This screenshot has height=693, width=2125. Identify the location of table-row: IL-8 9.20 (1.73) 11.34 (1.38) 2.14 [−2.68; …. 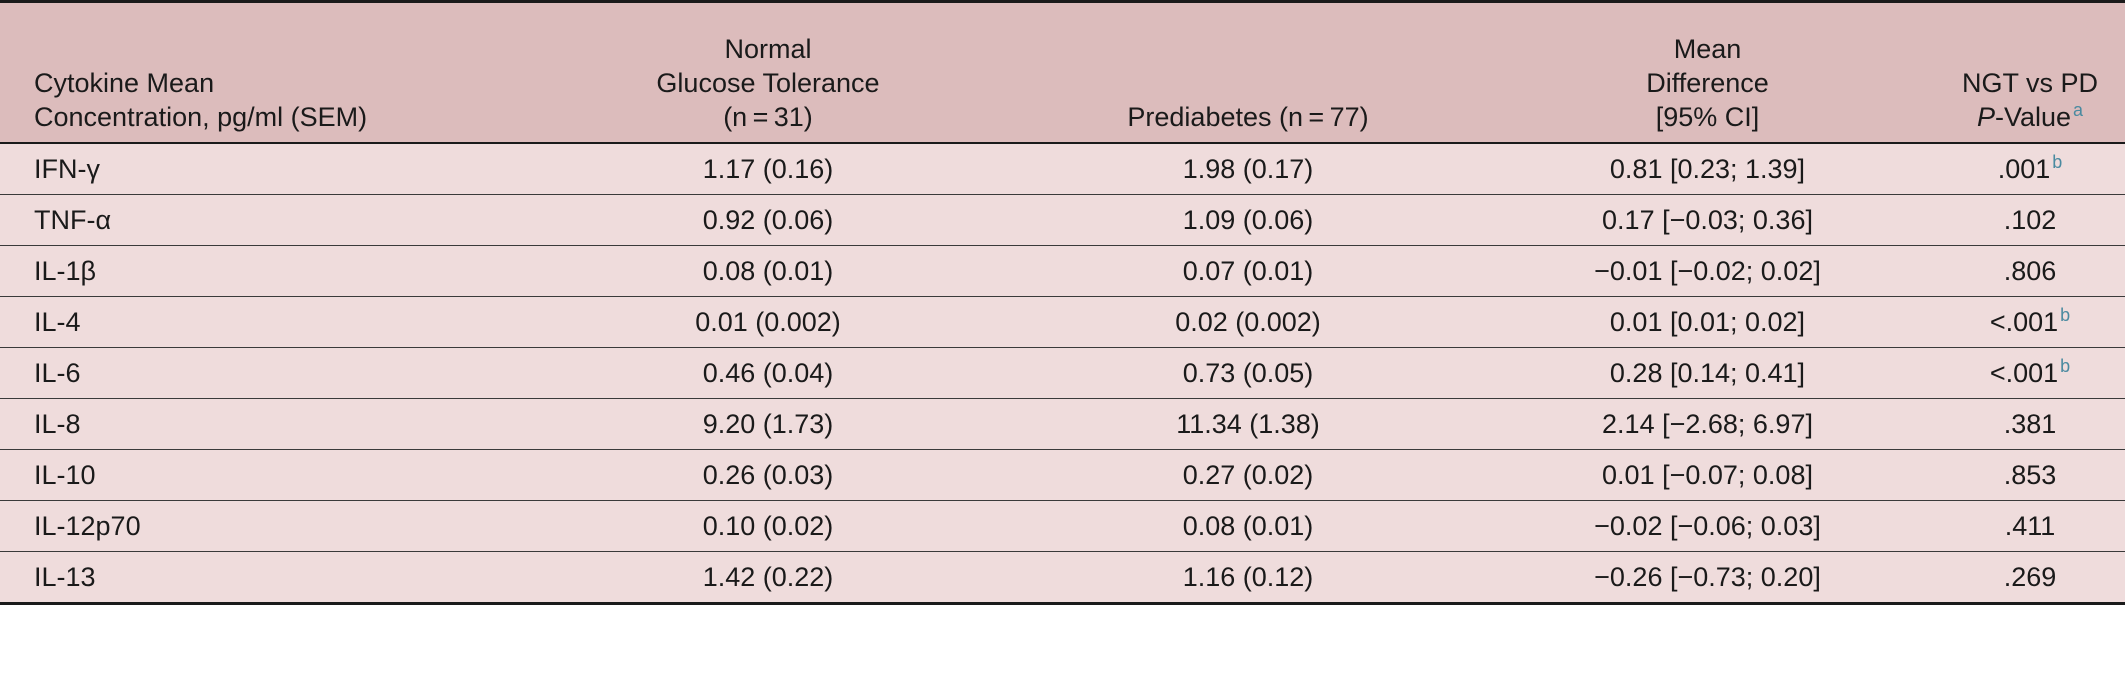
(1062, 424).